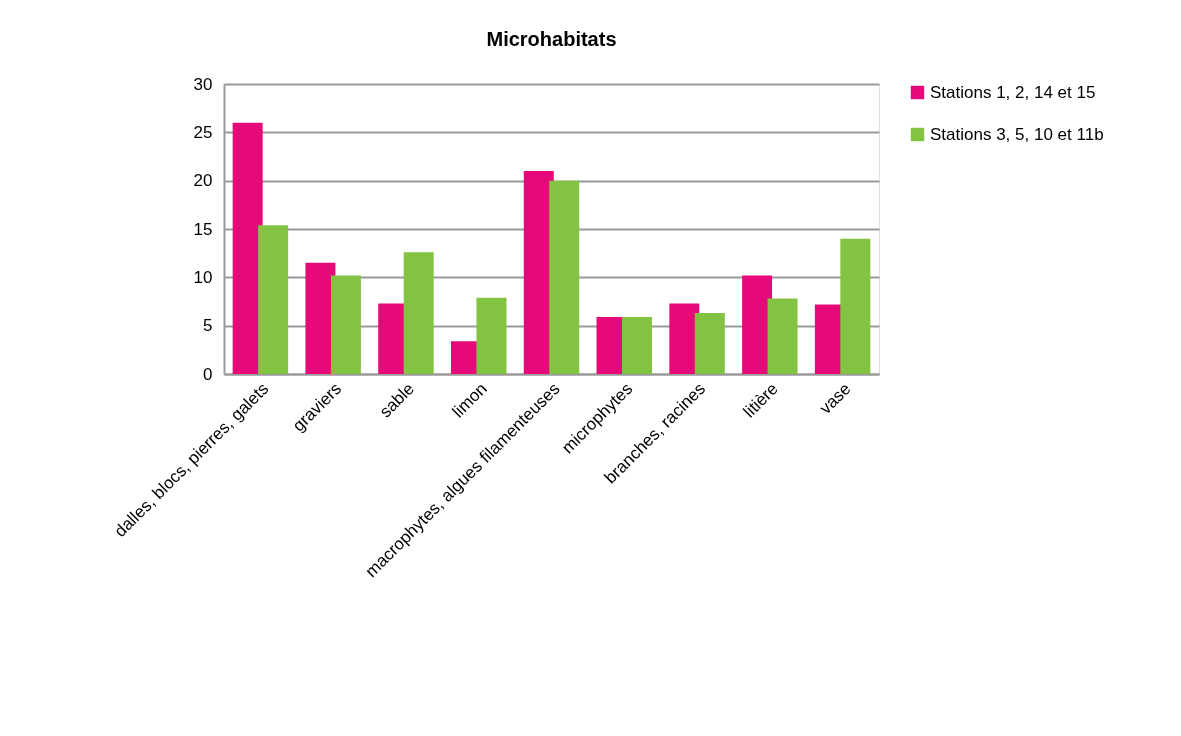 This screenshot has height=736, width=1181. What do you see at coordinates (203, 132) in the screenshot?
I see `y-tick-label: 25` at bounding box center [203, 132].